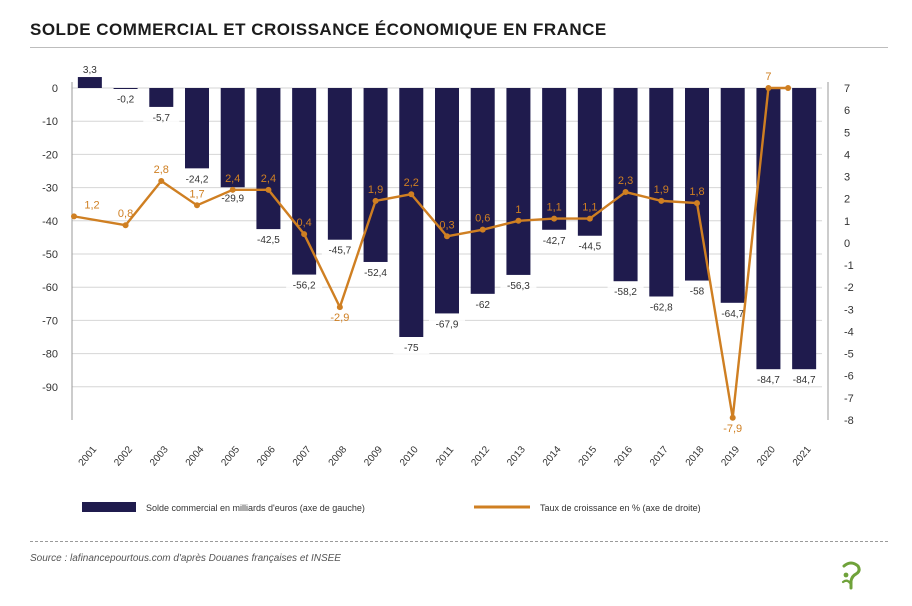  I want to click on growth-value-label: 0,8, so click(125, 214).